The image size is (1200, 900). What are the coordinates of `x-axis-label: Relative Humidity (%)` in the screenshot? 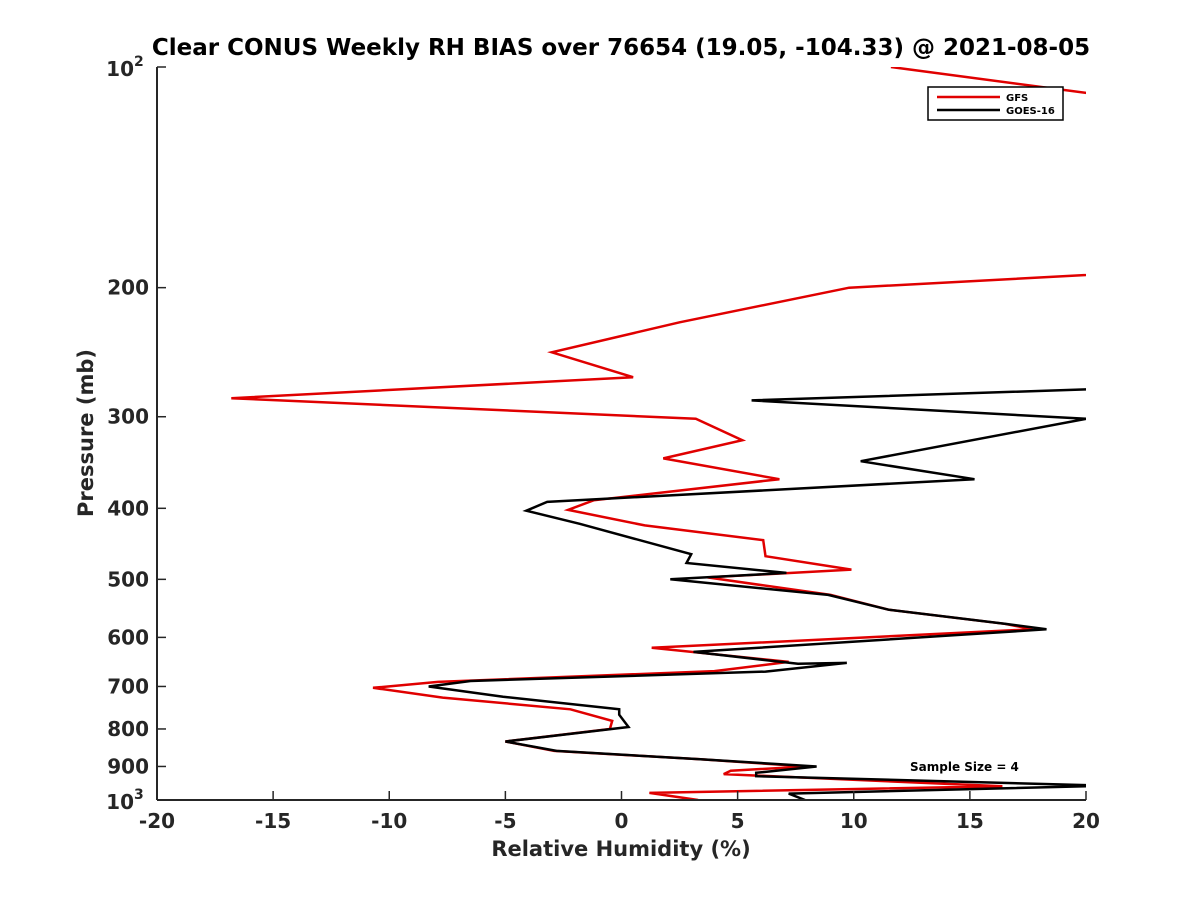 It's located at (620, 849).